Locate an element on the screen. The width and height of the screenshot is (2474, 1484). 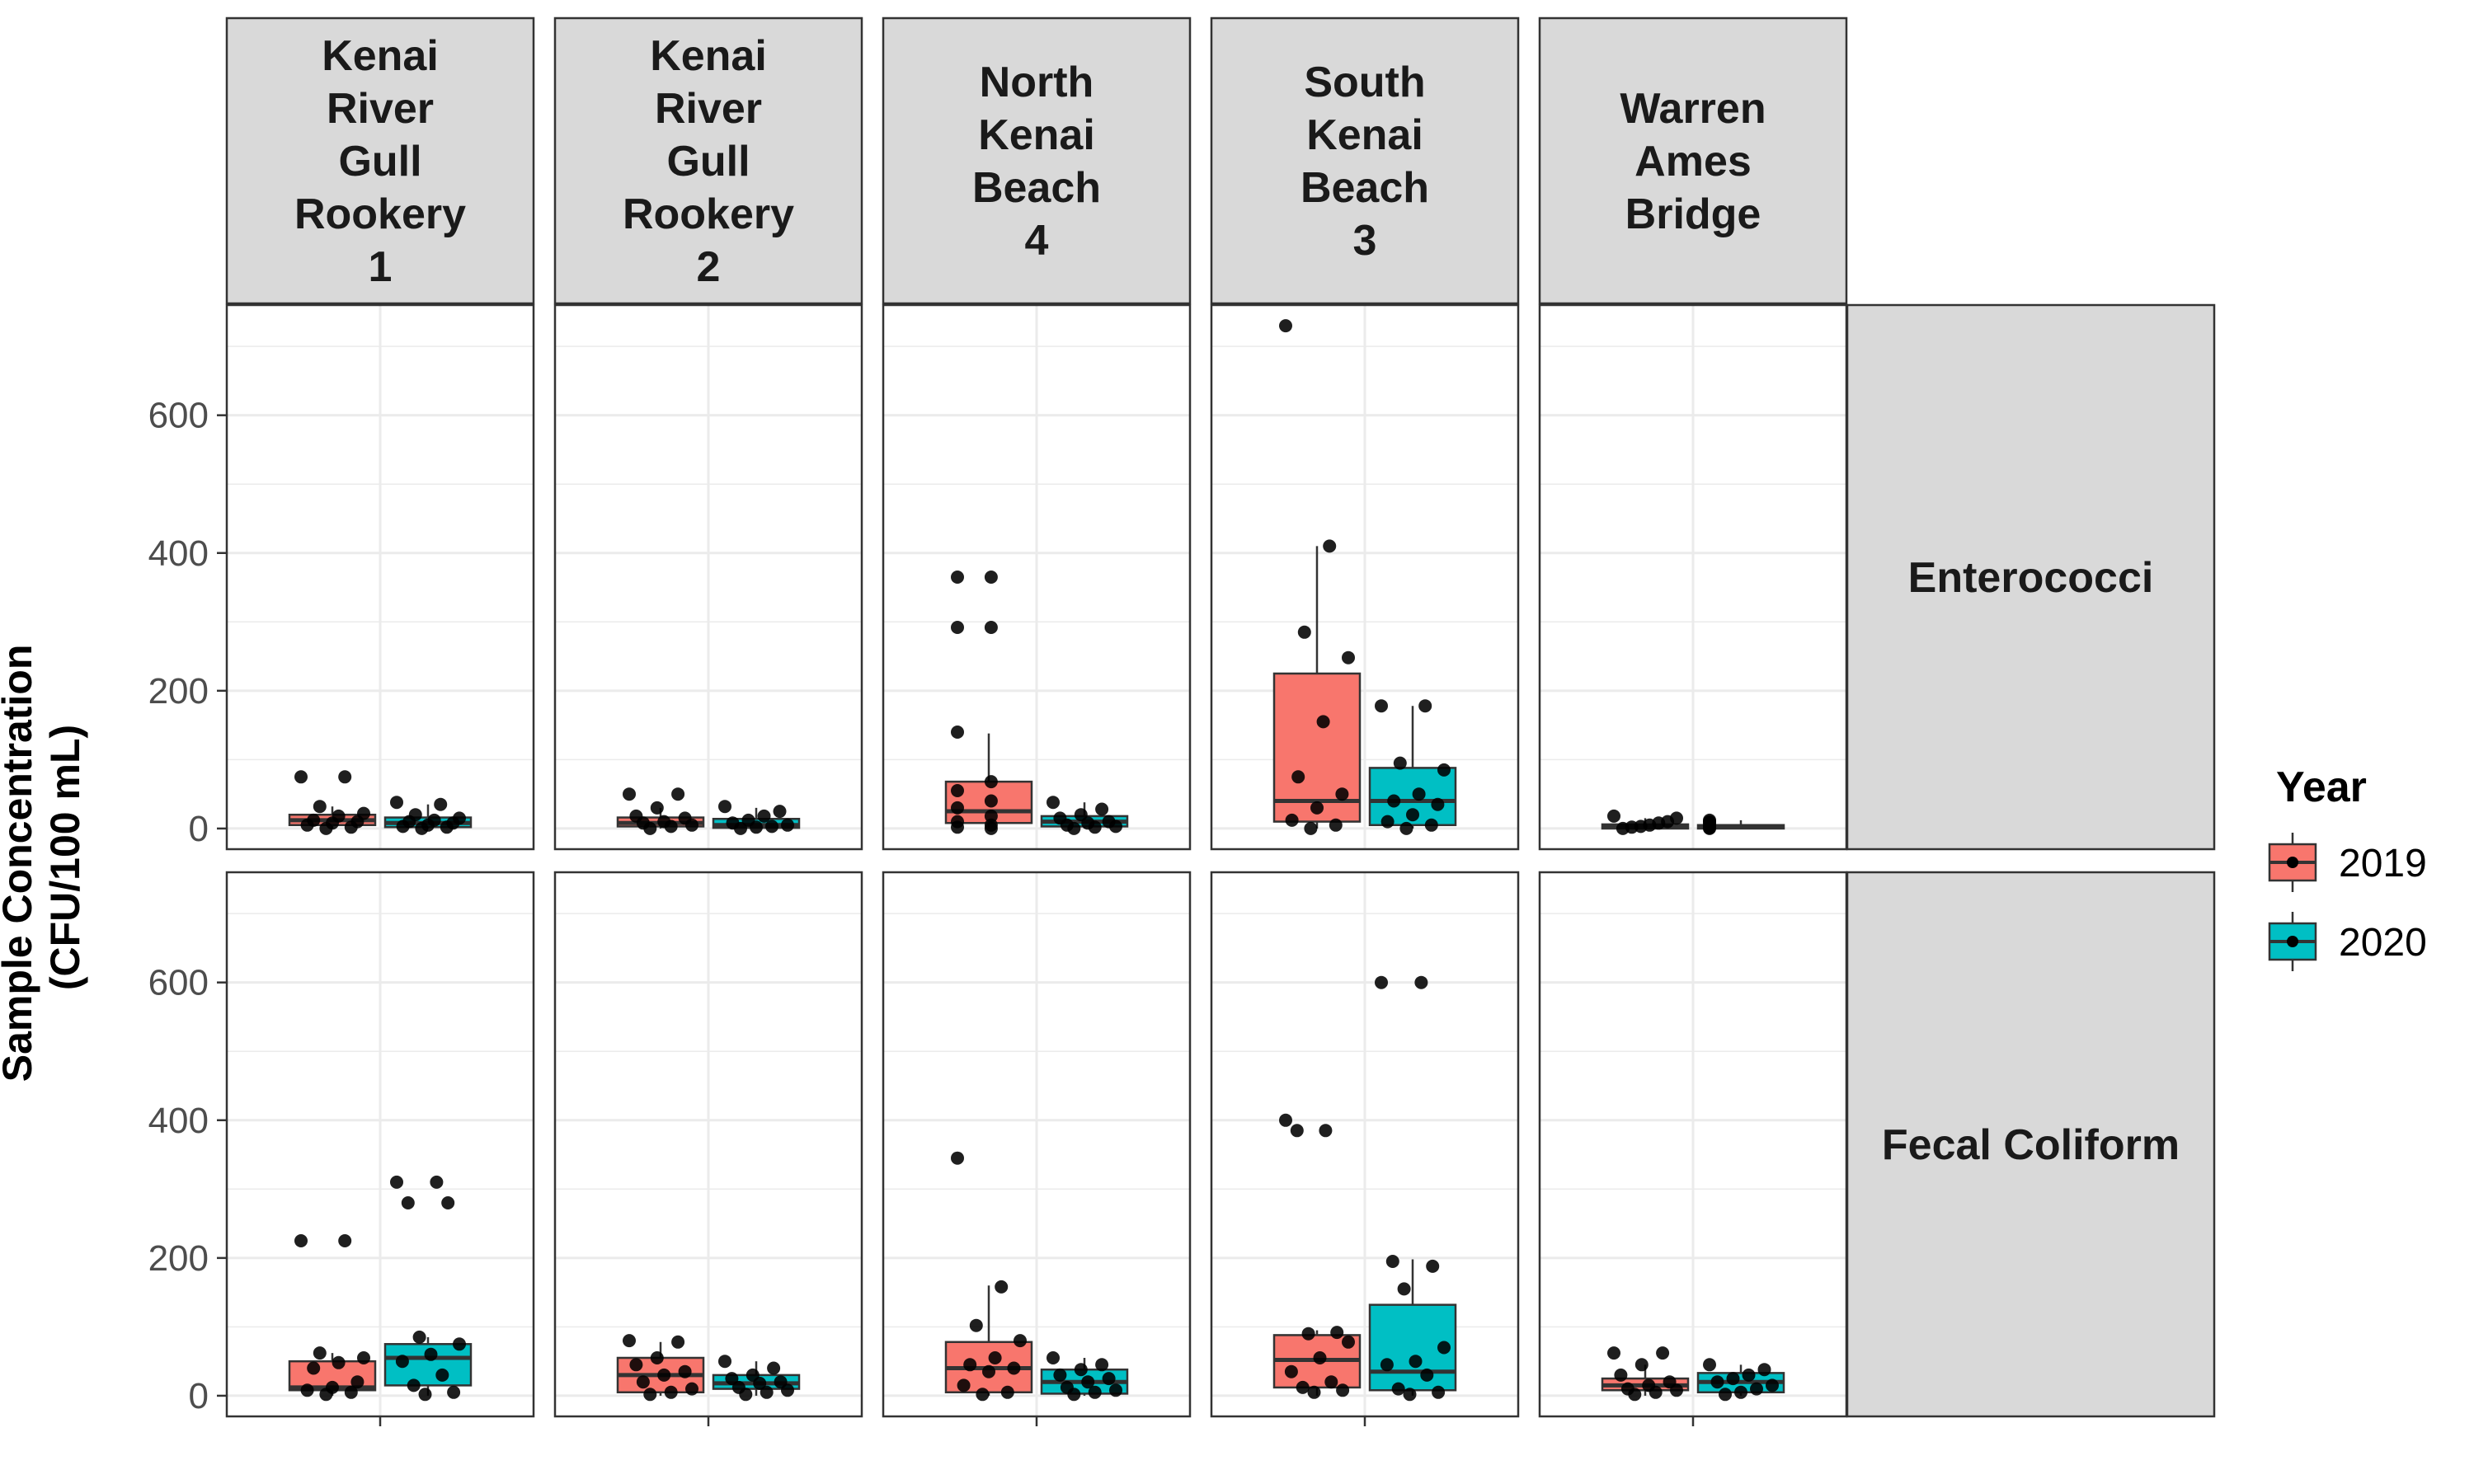
panel-border is located at coordinates (1365, 577).